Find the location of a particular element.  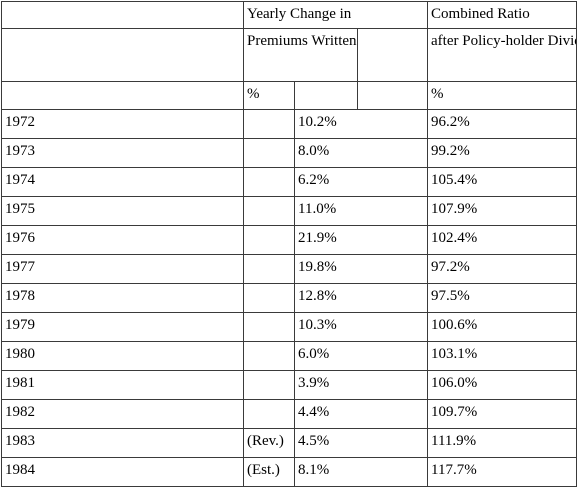

table-row: 1972 10.2% 96.2% is located at coordinates (289, 124).